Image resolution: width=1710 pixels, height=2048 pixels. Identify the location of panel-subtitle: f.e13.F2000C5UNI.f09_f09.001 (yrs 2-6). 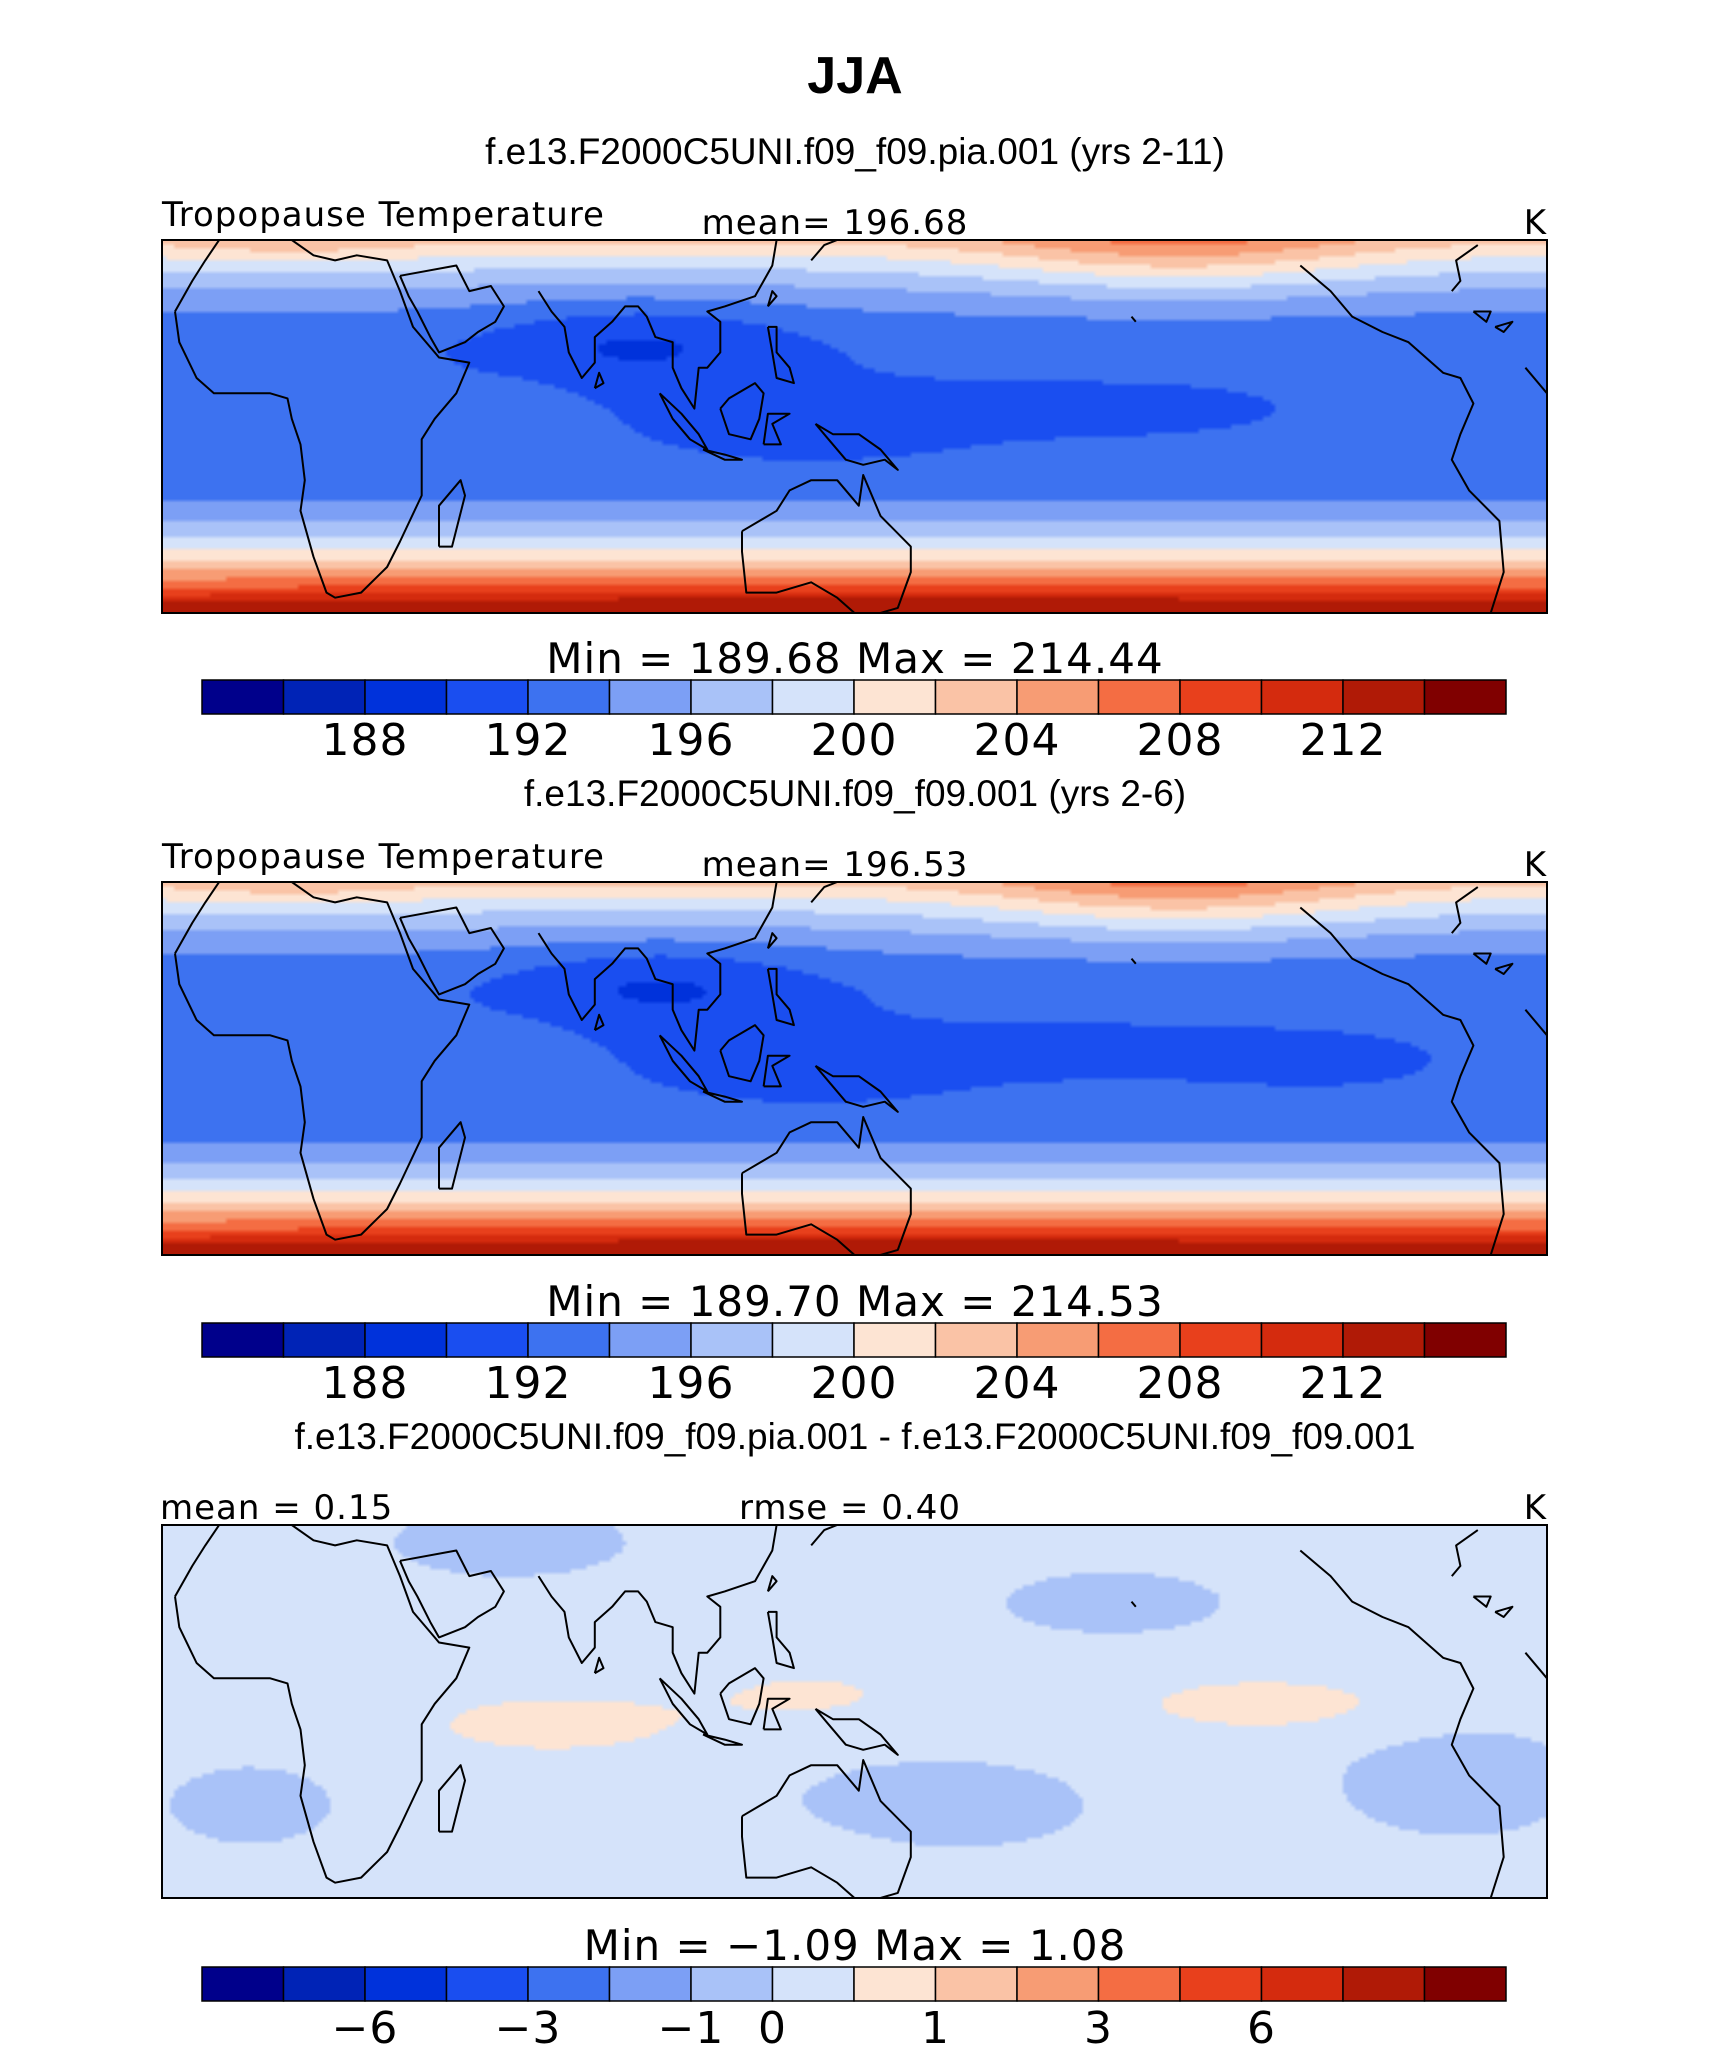
(855, 793).